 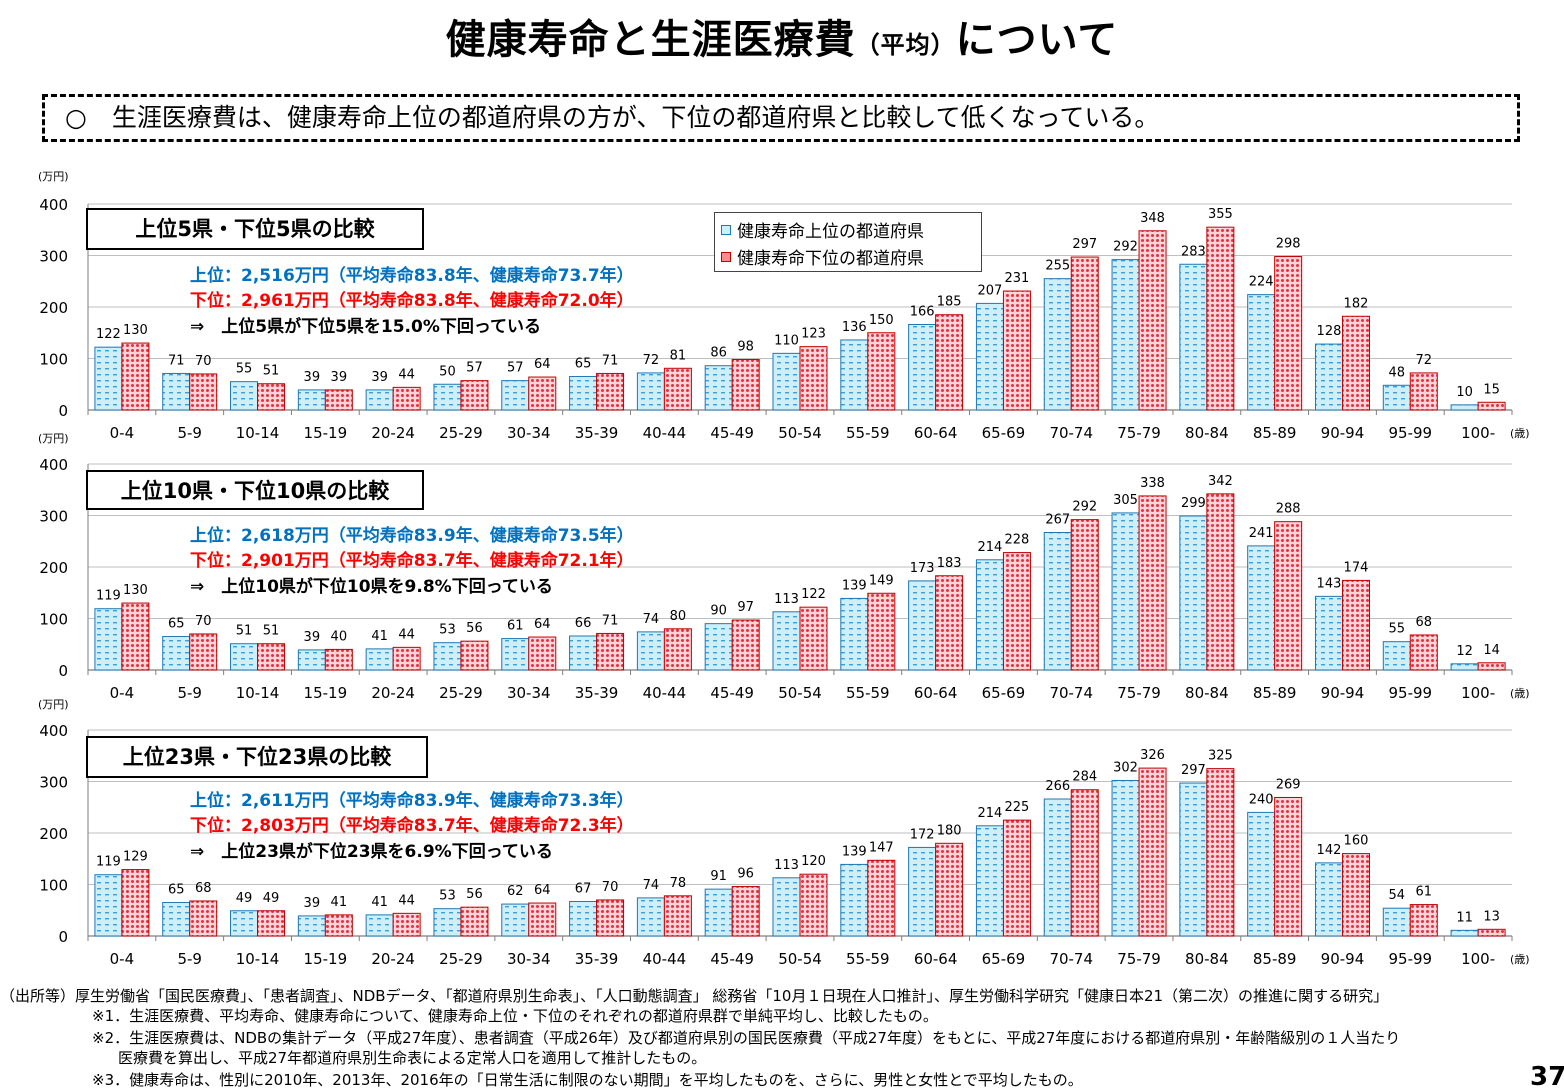 I want to click on data-label: 49, so click(x=244, y=898).